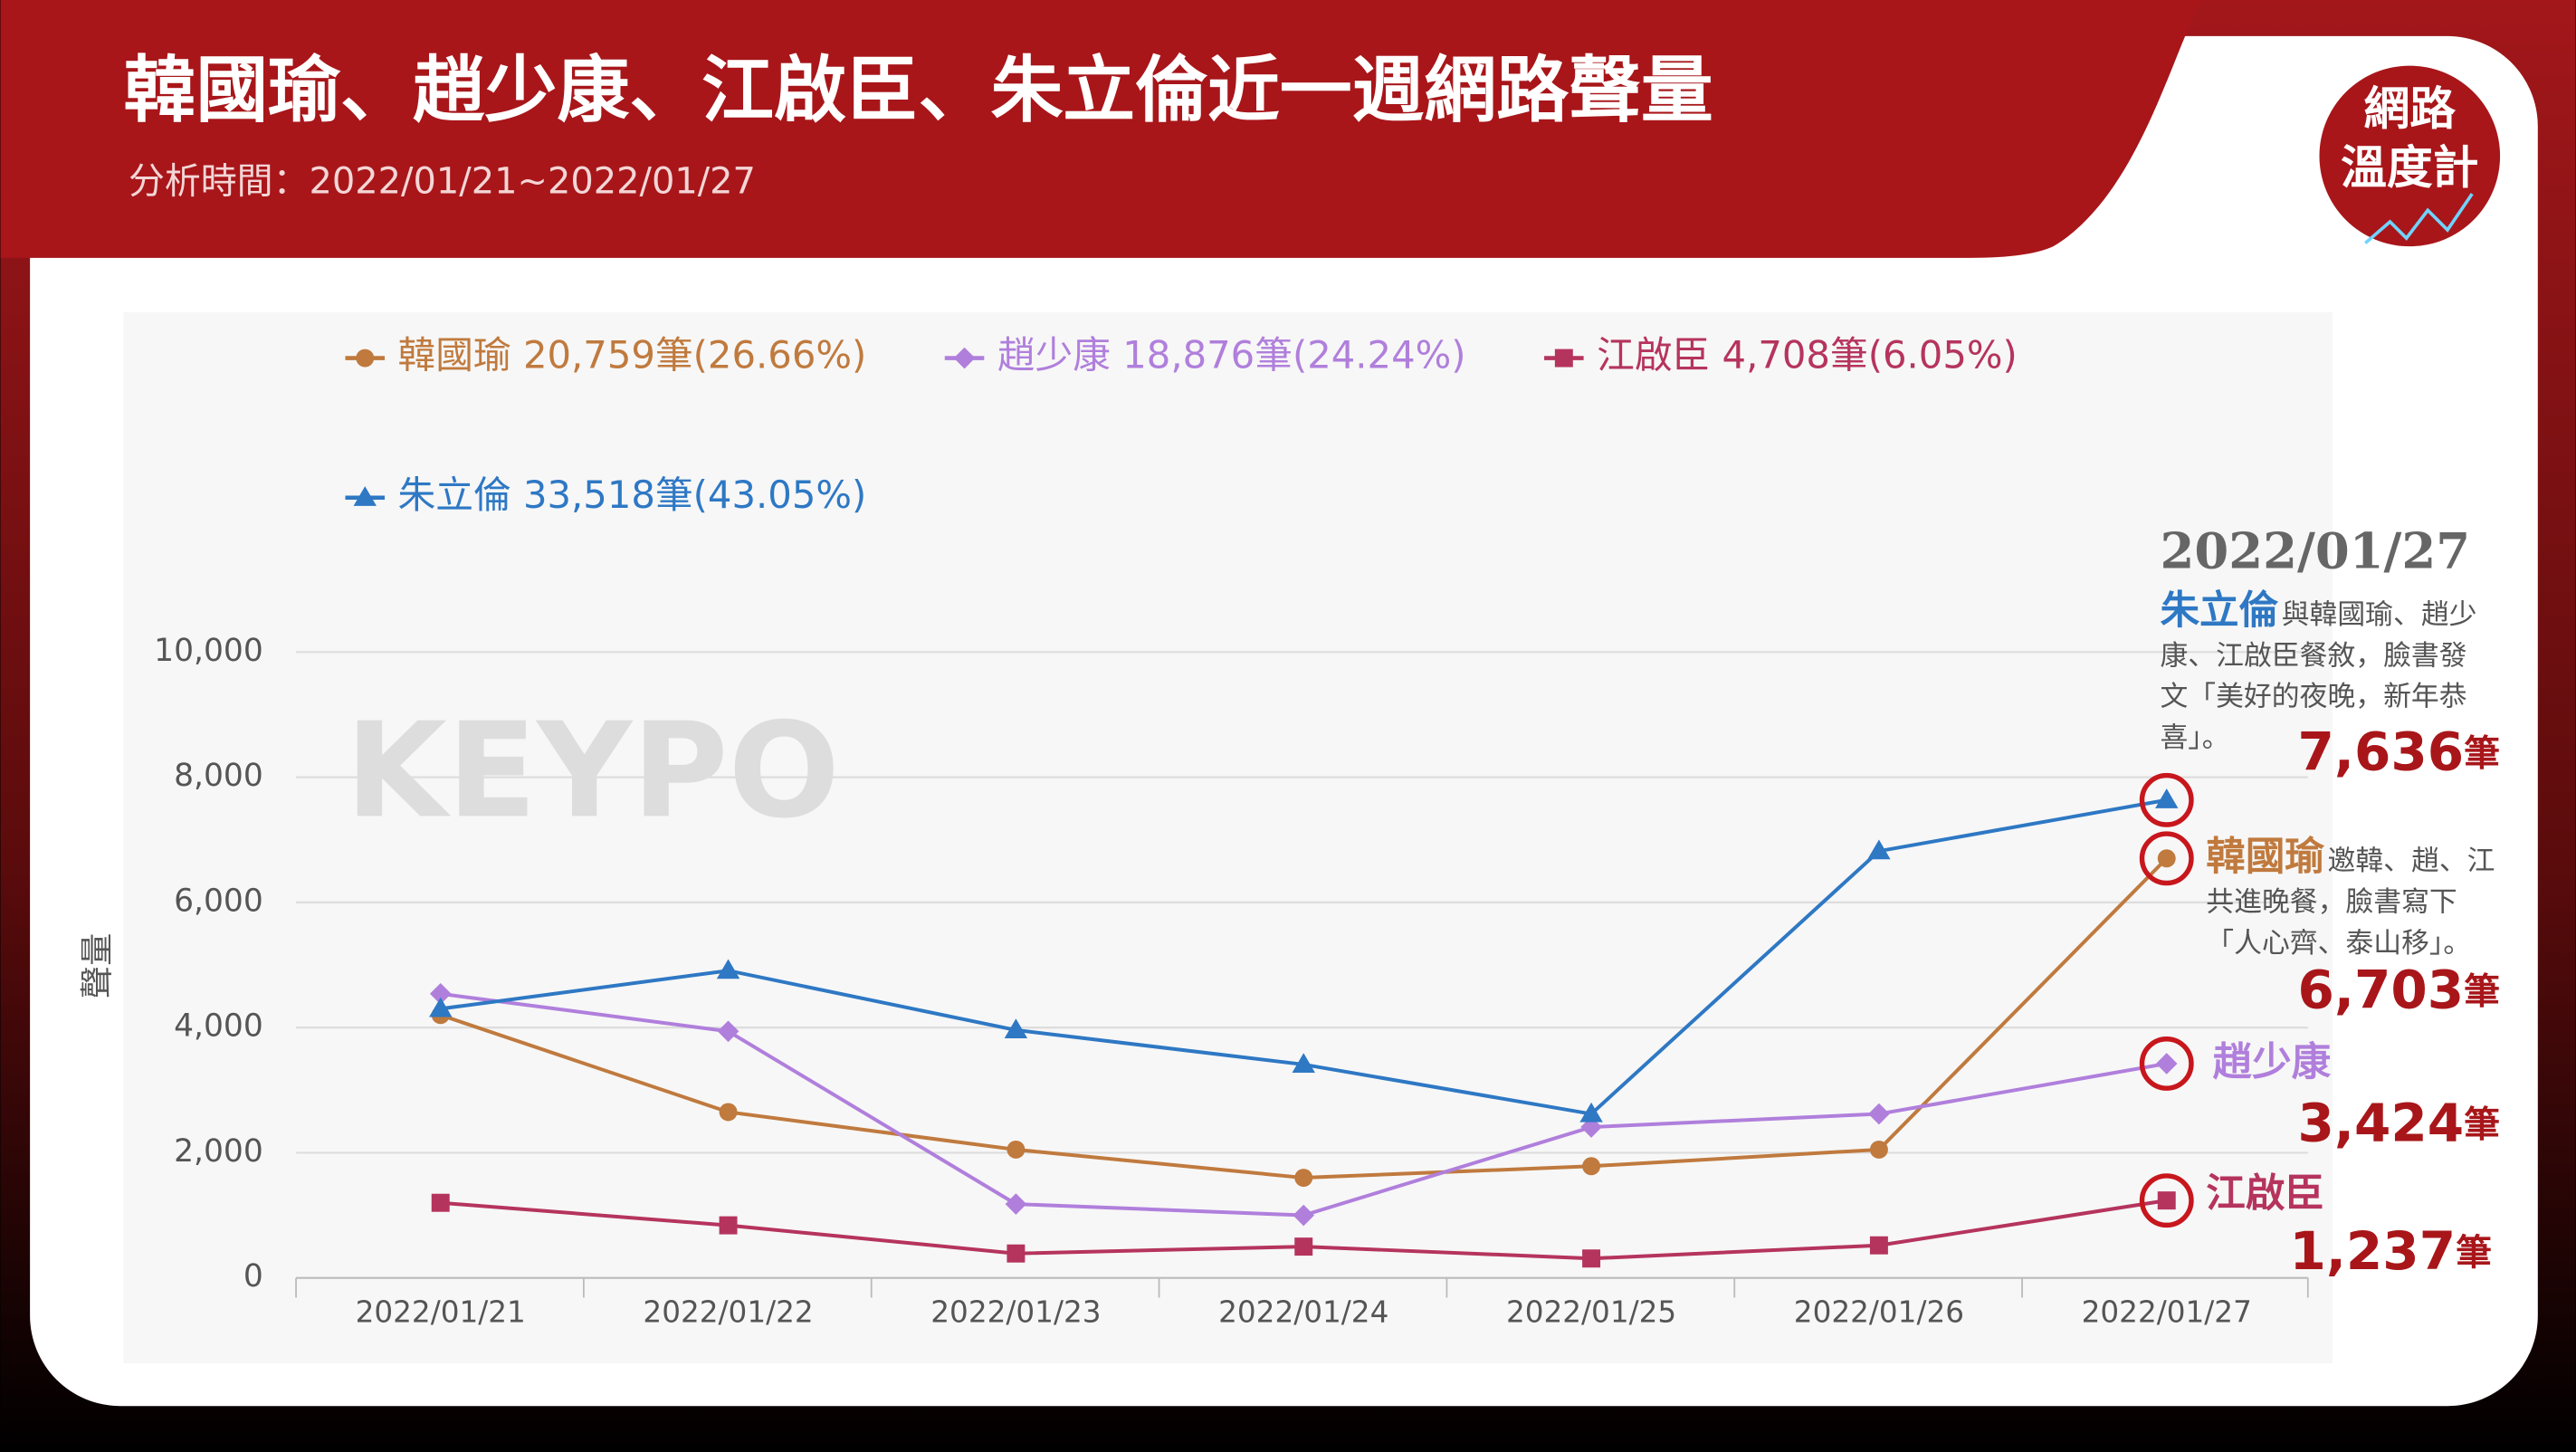 This screenshot has height=1452, width=2576. What do you see at coordinates (2419, 218) in the screenshot?
I see `logo-wave` at bounding box center [2419, 218].